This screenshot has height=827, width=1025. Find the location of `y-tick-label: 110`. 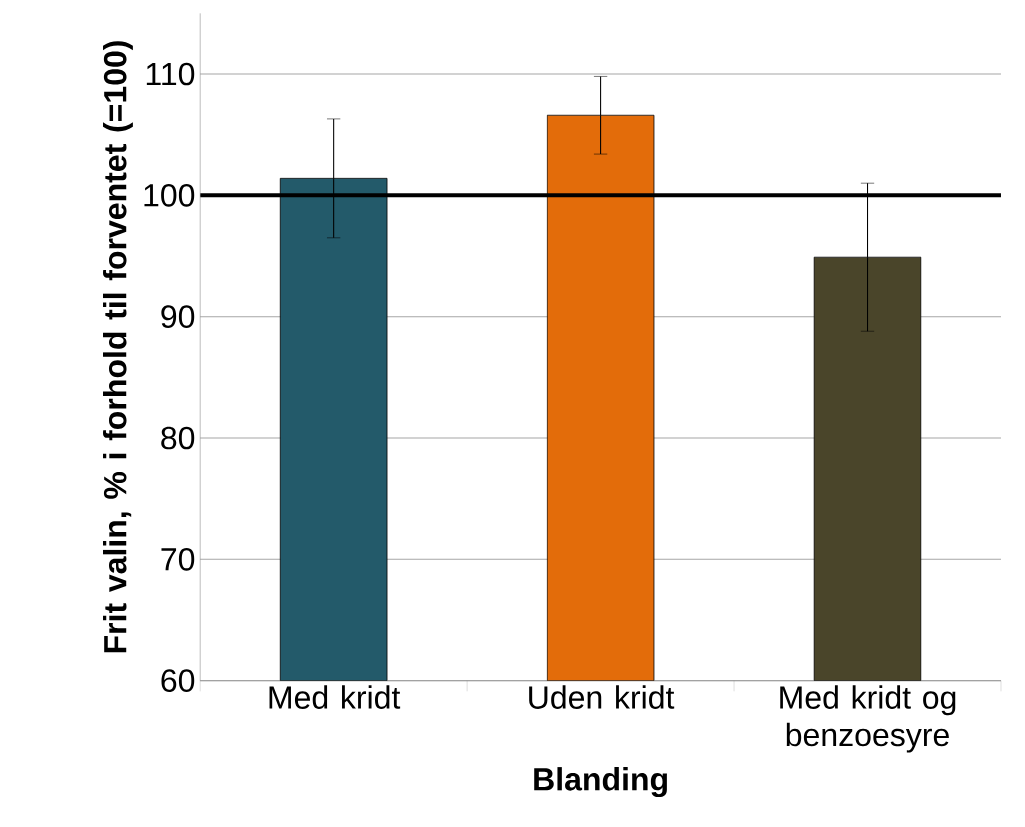

y-tick-label: 110 is located at coordinates (170, 74).